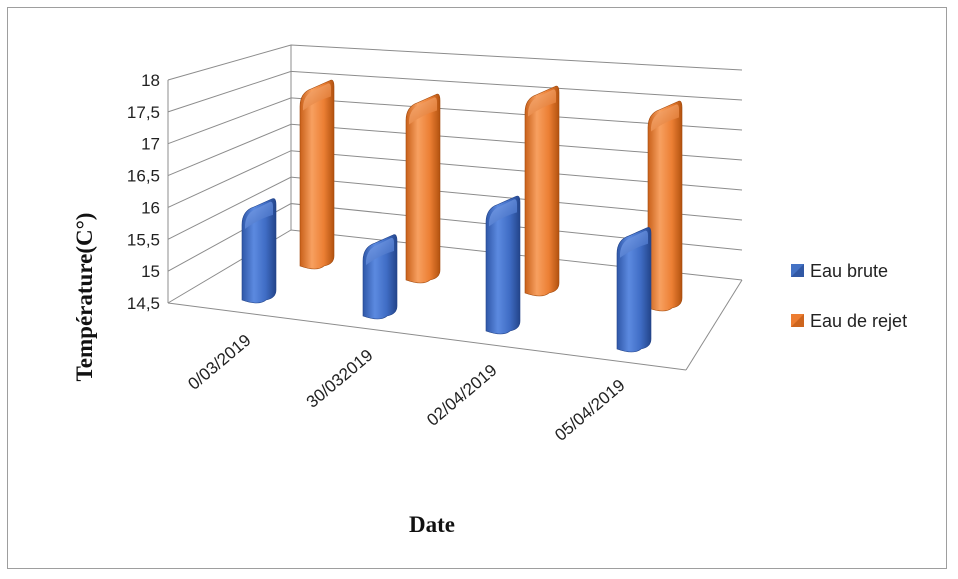 This screenshot has height=579, width=958. Describe the element at coordinates (150, 80) in the screenshot. I see `y-tick-label: 18` at that location.